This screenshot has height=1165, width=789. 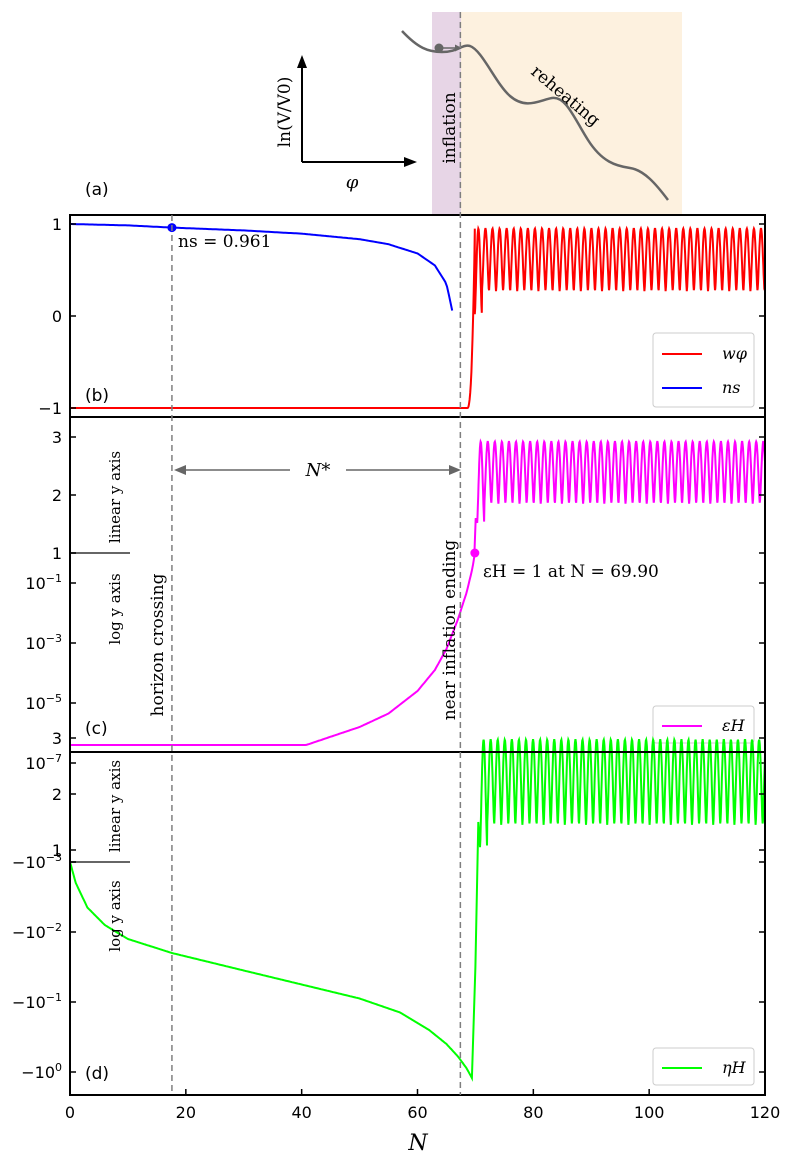 I want to click on ytick-label: 10⁻⁵, so click(x=43, y=702).